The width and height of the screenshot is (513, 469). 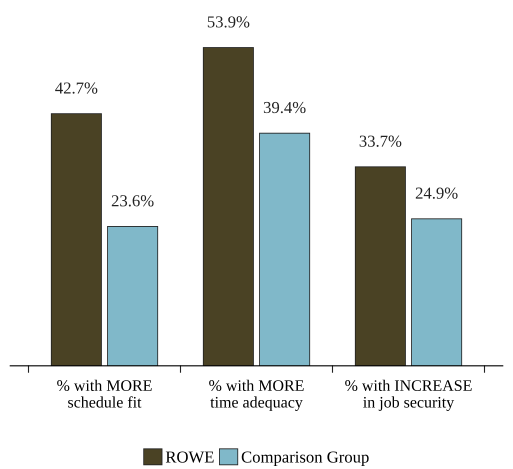 What do you see at coordinates (408, 395) in the screenshot?
I see `x-tick-label: % with INCREASE in job security` at bounding box center [408, 395].